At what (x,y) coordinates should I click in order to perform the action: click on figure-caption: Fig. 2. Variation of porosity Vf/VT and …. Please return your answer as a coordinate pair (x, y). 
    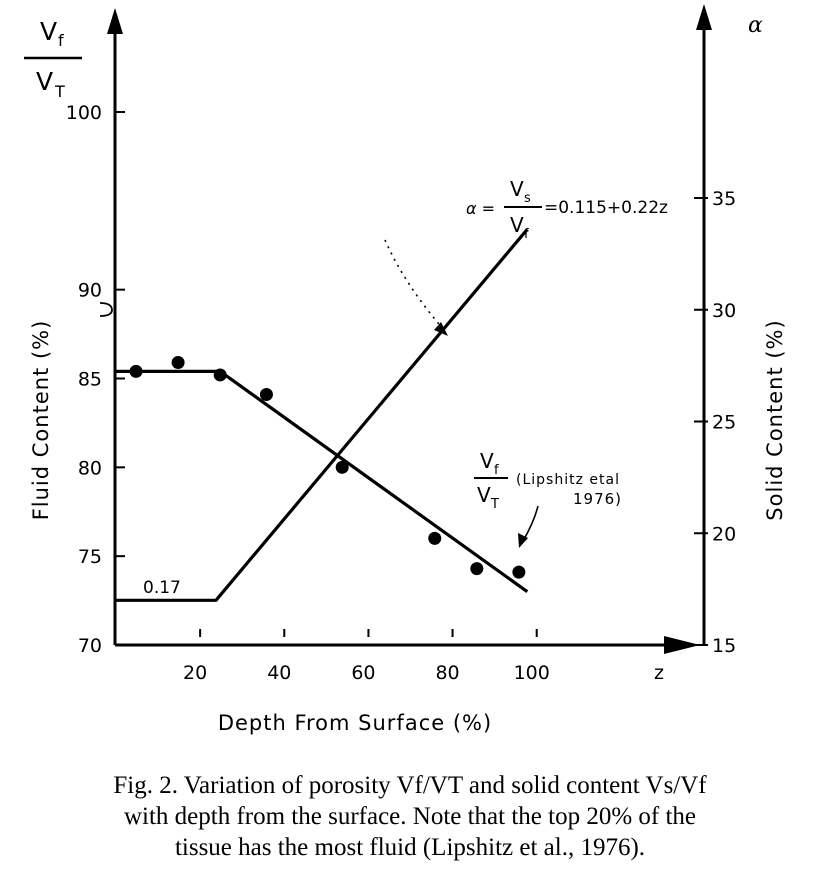
    Looking at the image, I should click on (410, 816).